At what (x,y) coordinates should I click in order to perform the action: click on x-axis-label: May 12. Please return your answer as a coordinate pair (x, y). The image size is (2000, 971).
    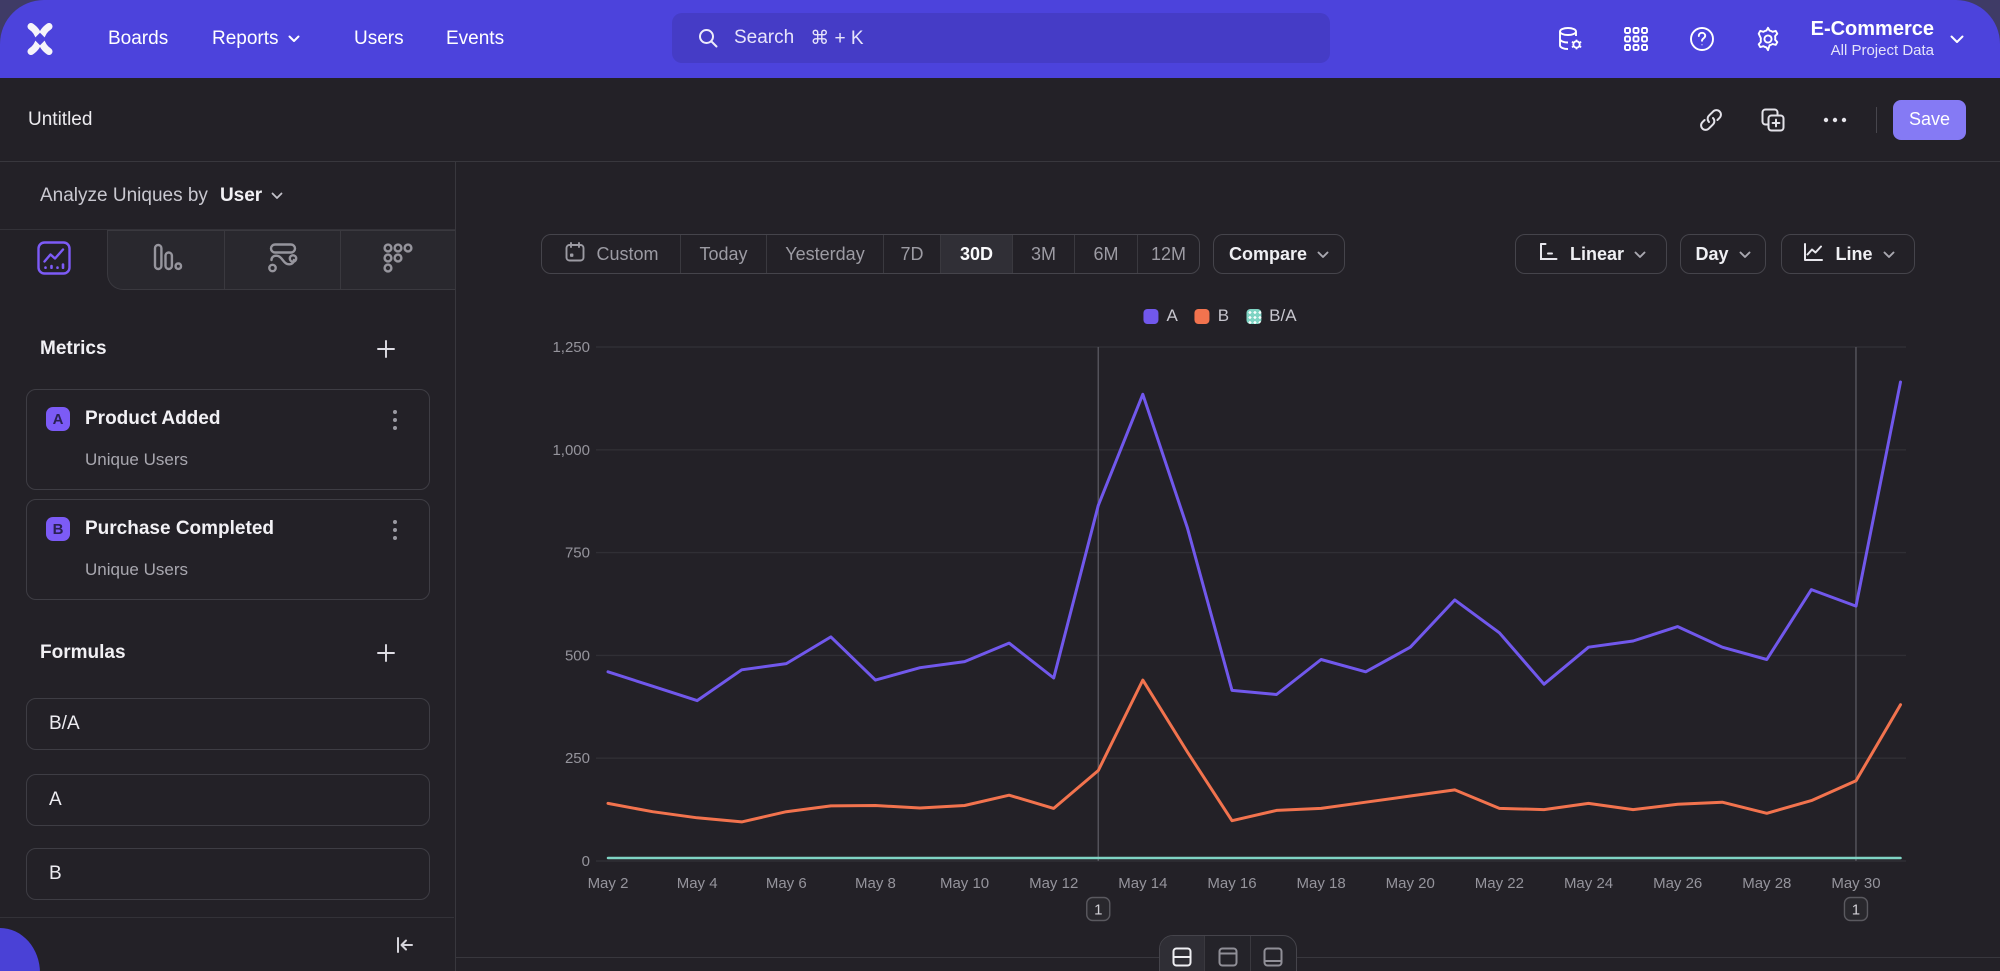
    Looking at the image, I should click on (1053, 883).